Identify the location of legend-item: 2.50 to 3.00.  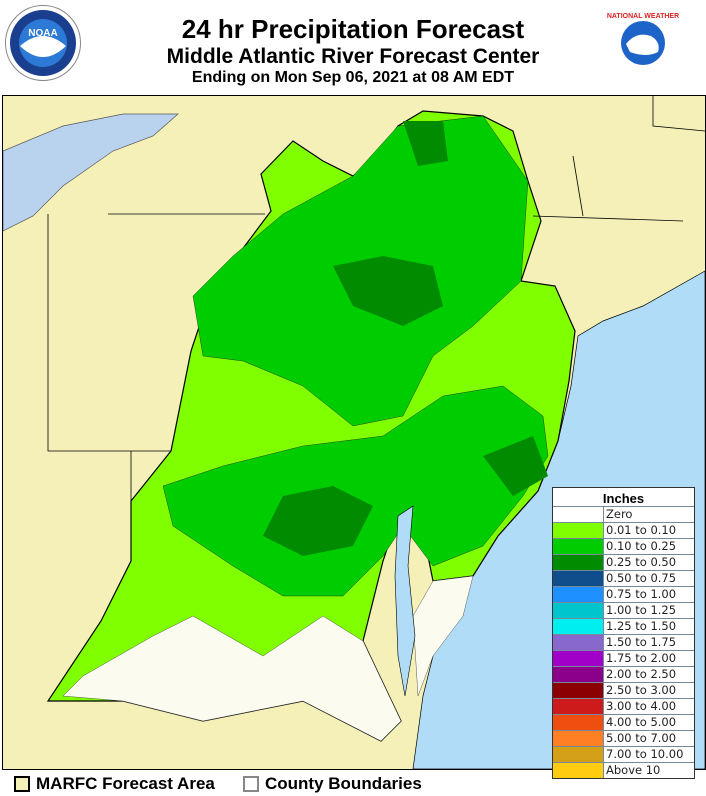
(623, 690).